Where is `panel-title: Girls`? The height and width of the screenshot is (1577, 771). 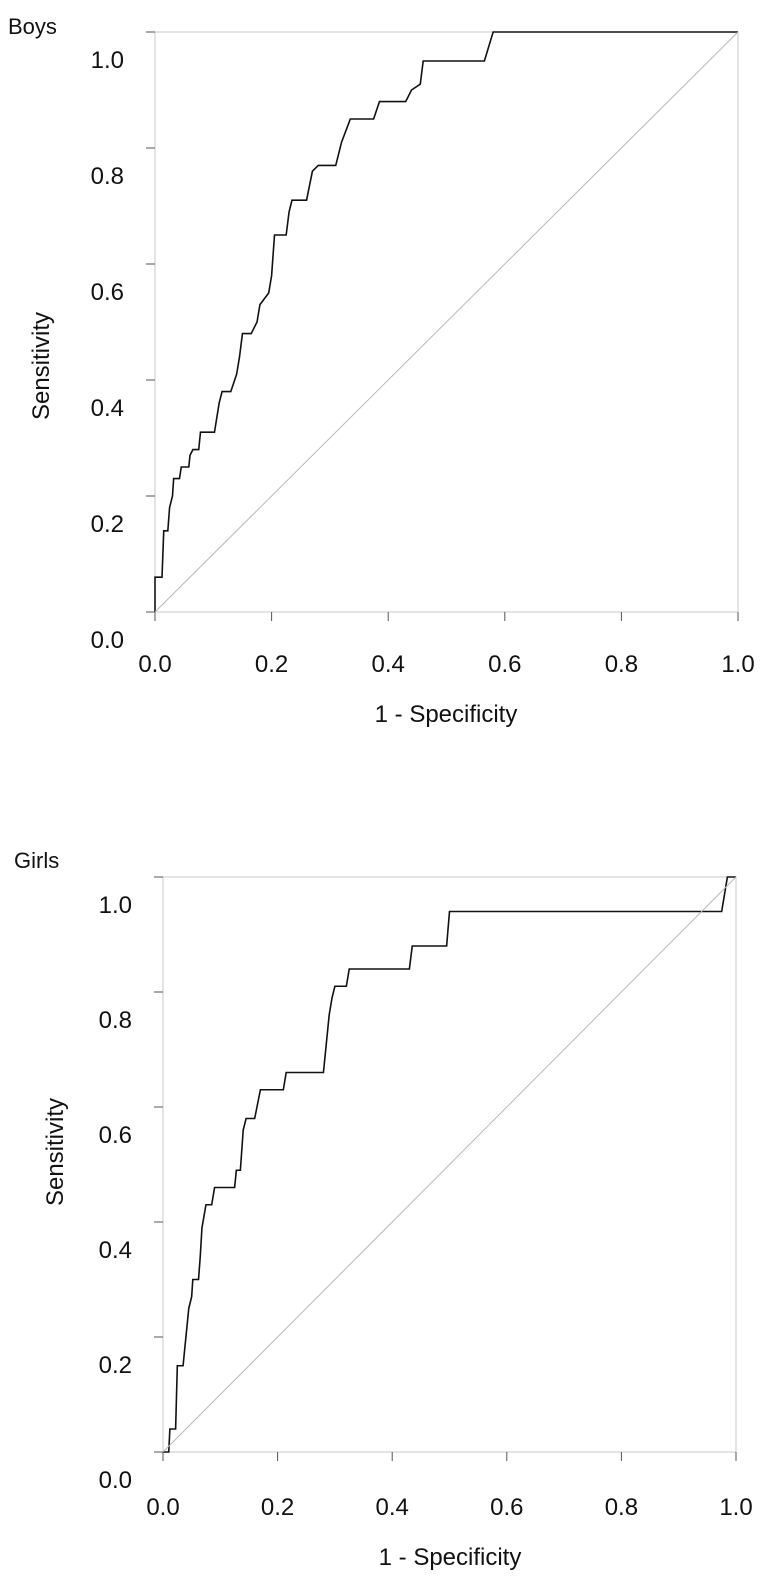 panel-title: Girls is located at coordinates (36, 860).